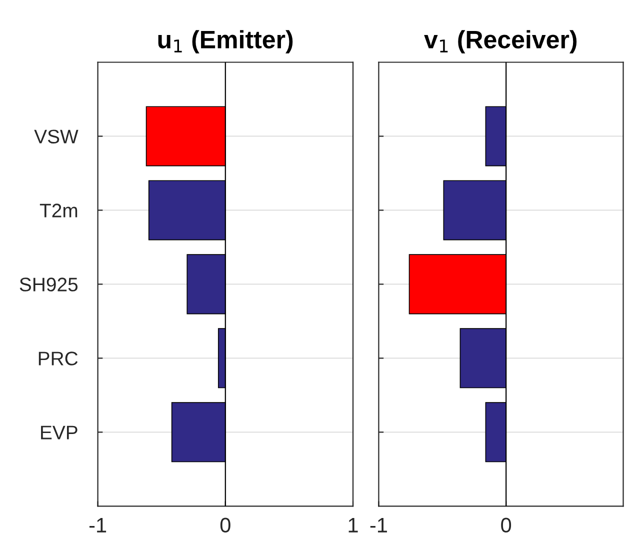 The height and width of the screenshot is (546, 627). I want to click on chart-title: u$_{1}$ (Emitter), so click(225, 42).